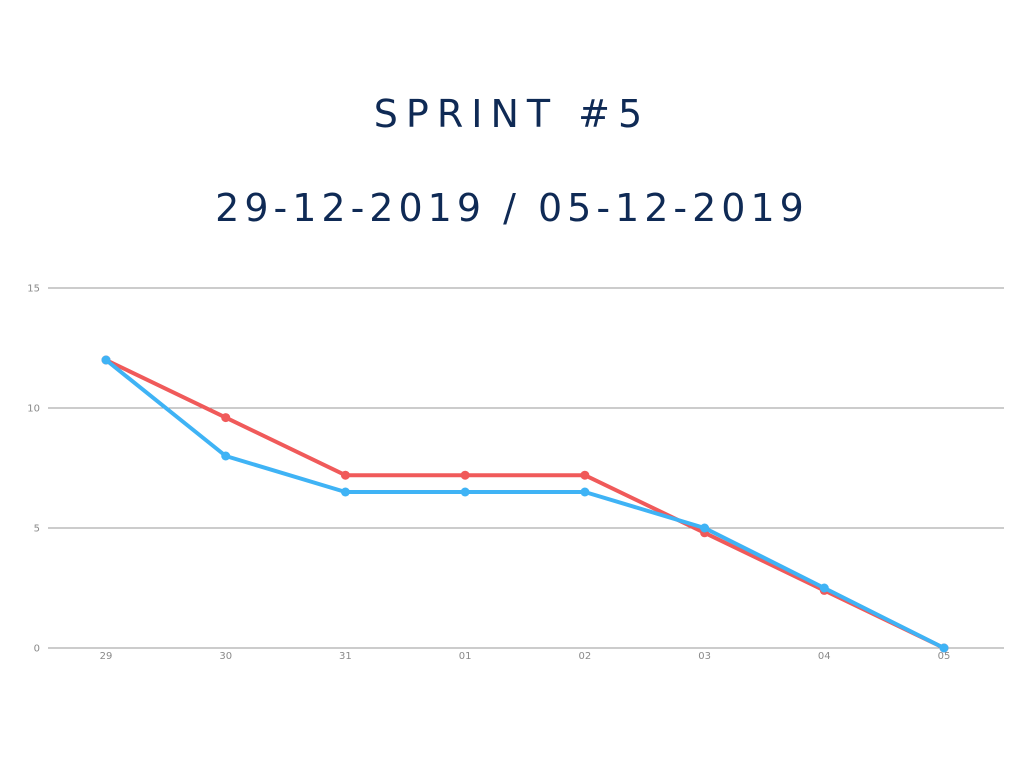  I want to click on y-tick-label: 5, so click(37, 529).